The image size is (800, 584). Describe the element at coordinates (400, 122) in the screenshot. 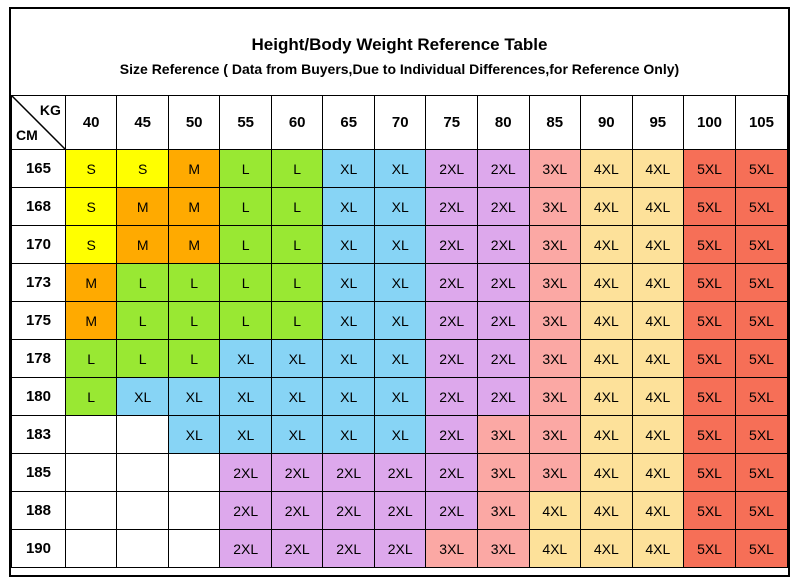

I see `weight-header-row: KG CM 40 45 50 55 60 65 70 75 80 85 90 95 100 105` at that location.